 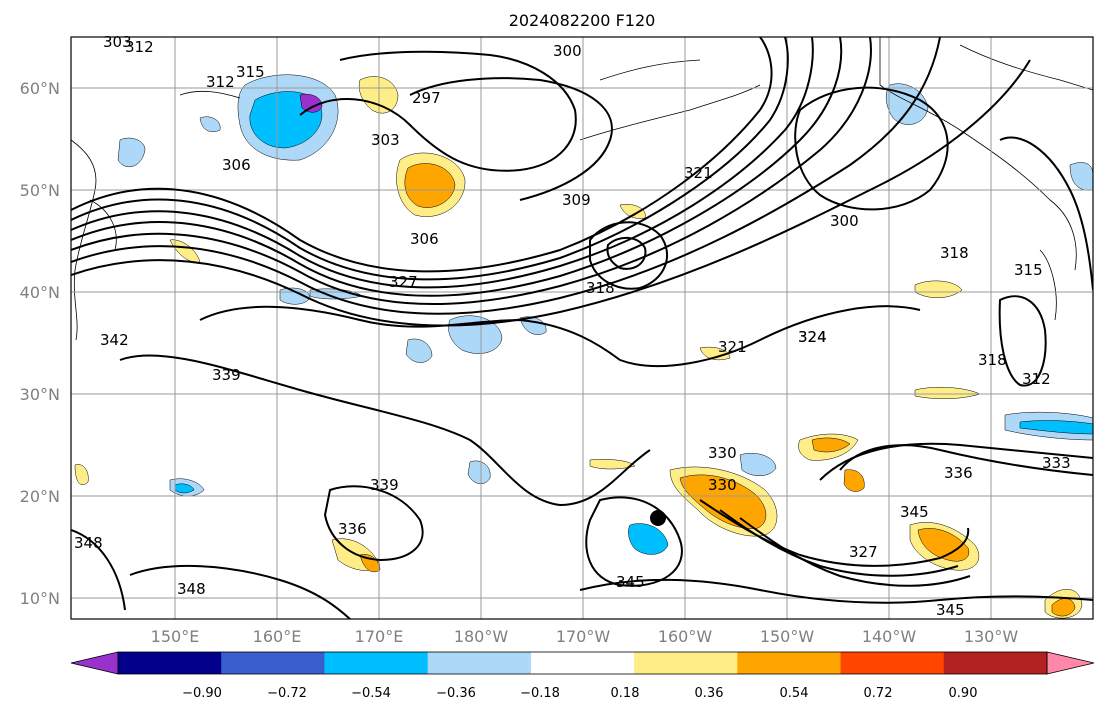 What do you see at coordinates (371, 693) in the screenshot?
I see `colorbar-tick-label: −0.54` at bounding box center [371, 693].